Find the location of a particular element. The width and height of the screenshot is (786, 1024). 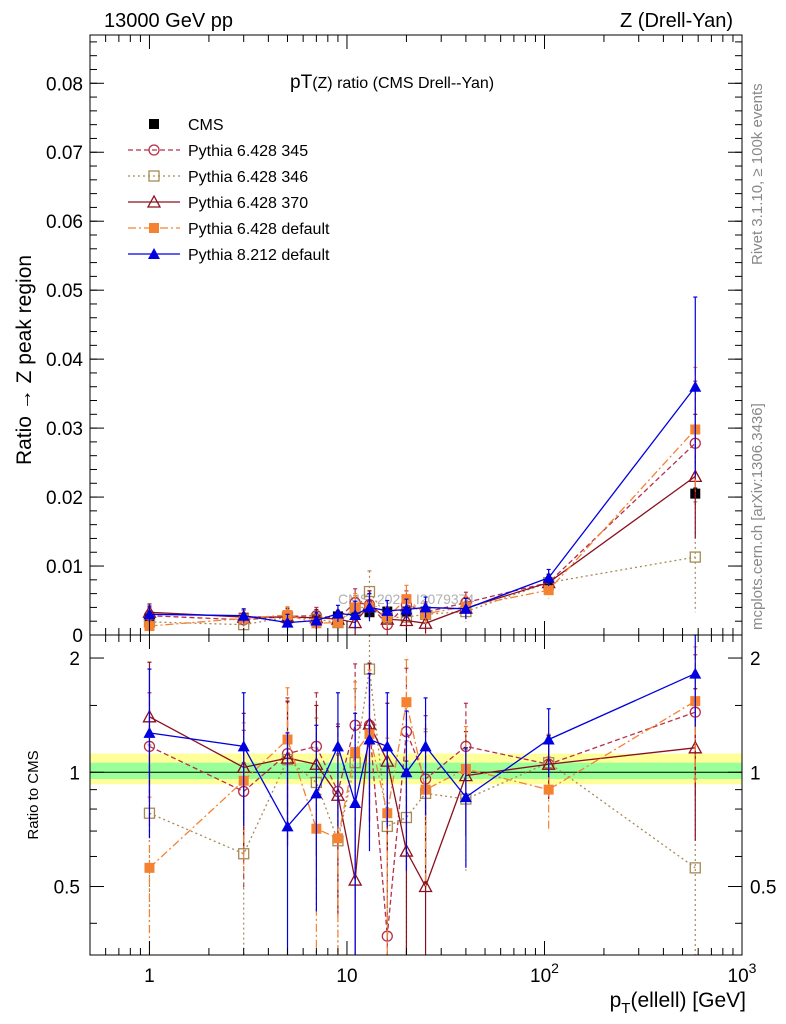

x-axis-label: pT(ellell) [GeV] is located at coordinates (678, 1003).